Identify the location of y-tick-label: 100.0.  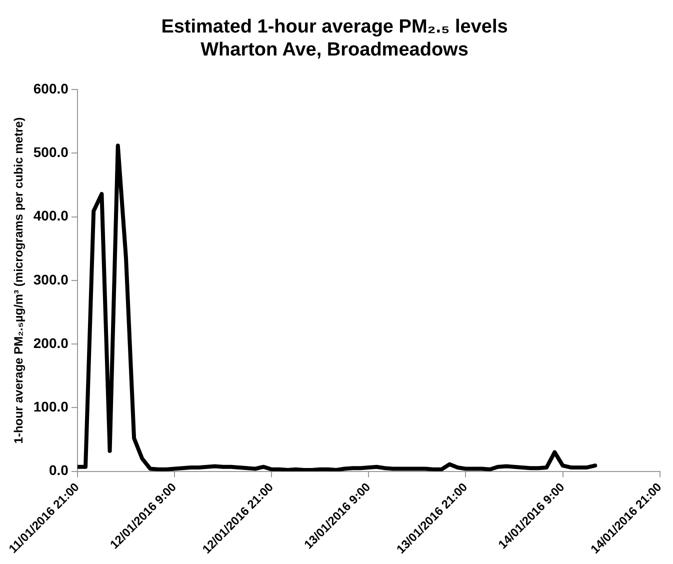
(51, 406).